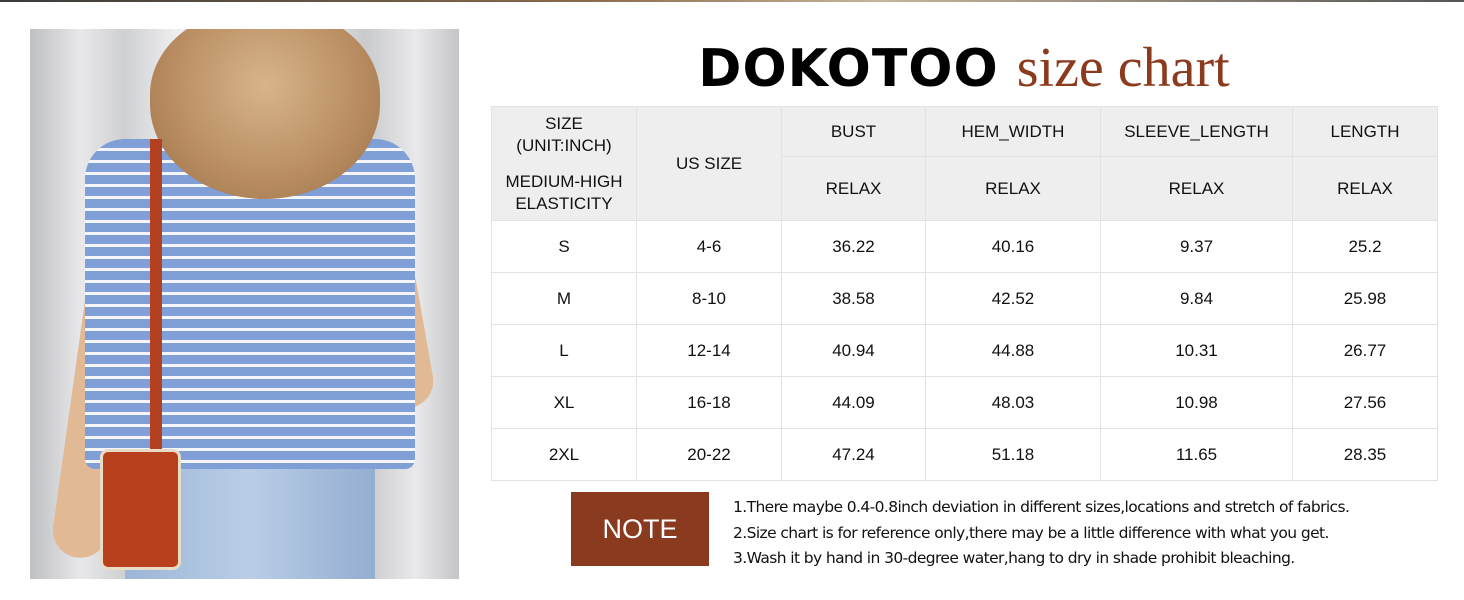 The height and width of the screenshot is (600, 1464). I want to click on table-cell: 8-10, so click(709, 298).